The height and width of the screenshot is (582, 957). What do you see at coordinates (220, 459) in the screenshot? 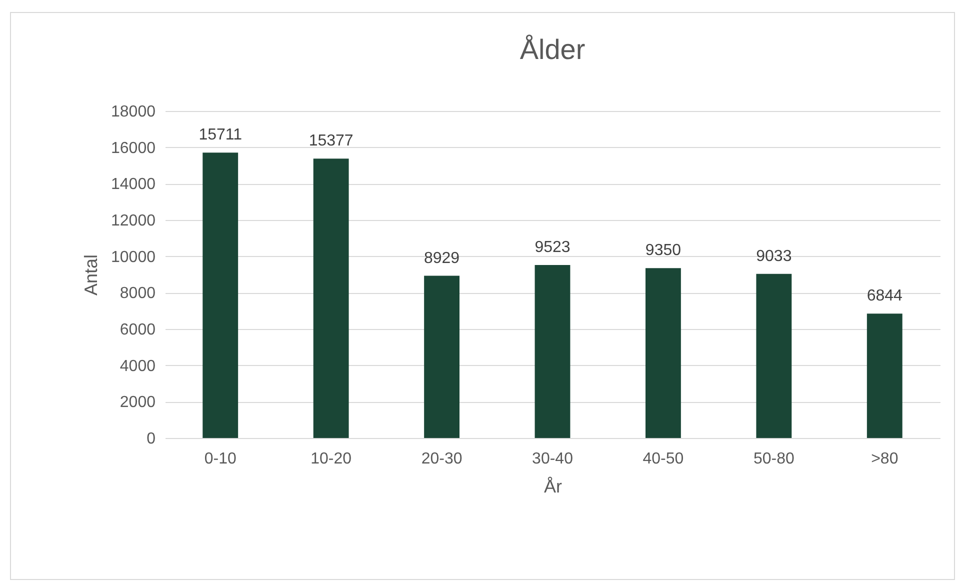
I see `x-tick-label: 0-10` at bounding box center [220, 459].